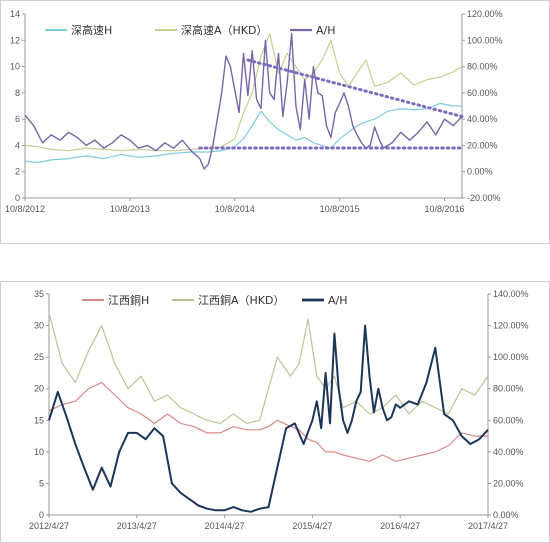  I want to click on y-left-tick-label: 8, so click(17, 93).